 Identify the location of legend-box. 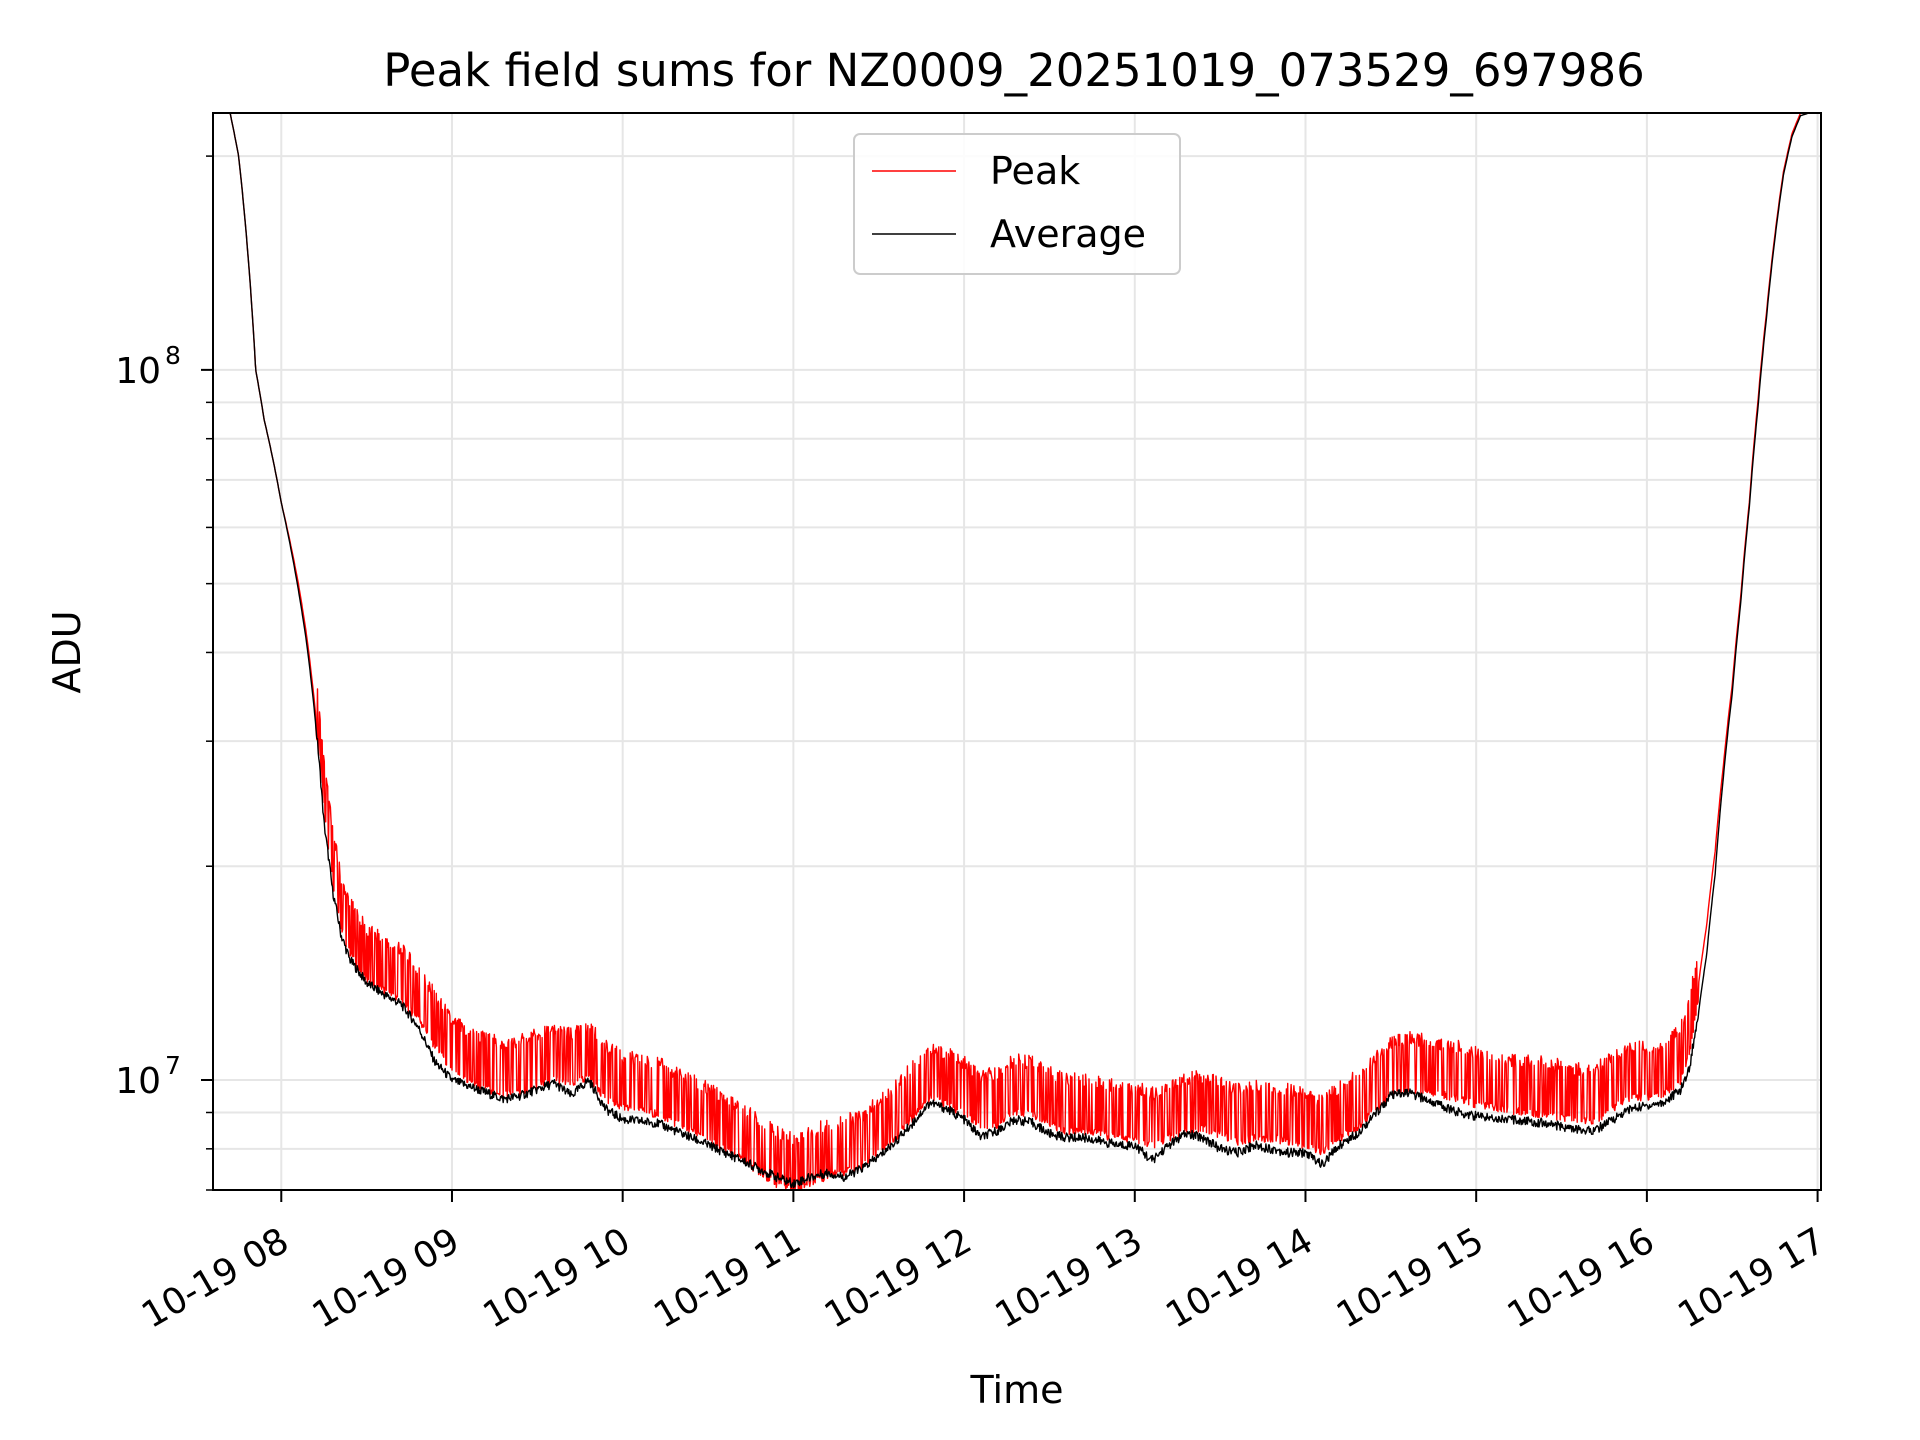
(1017, 204).